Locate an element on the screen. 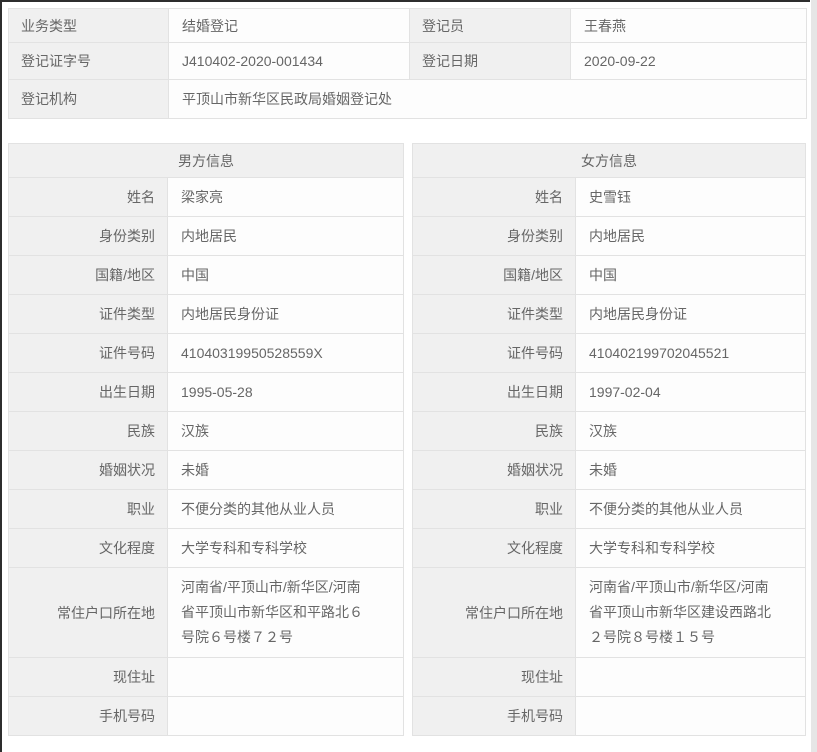 Image resolution: width=817 pixels, height=752 pixels. field-value: 2020-09-22 is located at coordinates (688, 61).